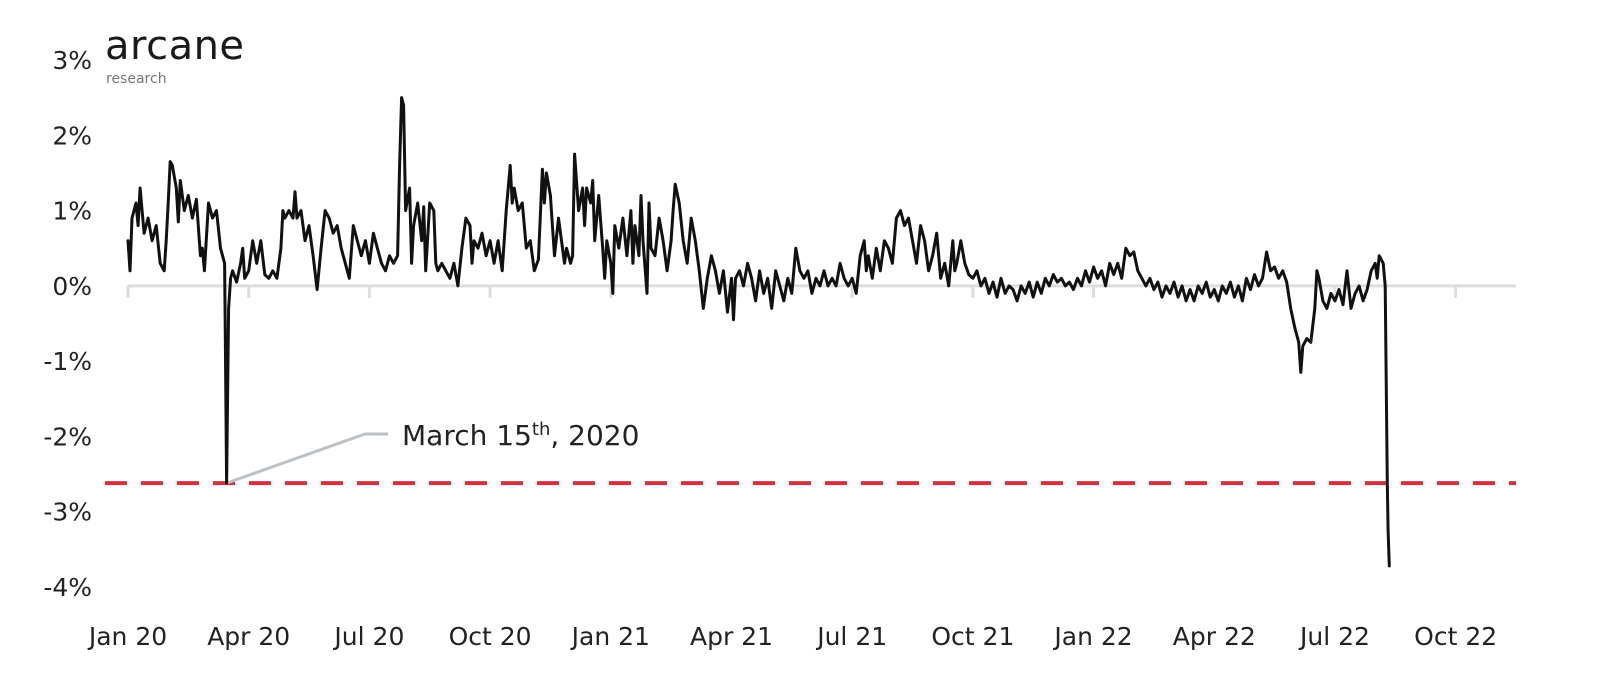  What do you see at coordinates (851, 636) in the screenshot?
I see `x-tick-label: Jul 21` at bounding box center [851, 636].